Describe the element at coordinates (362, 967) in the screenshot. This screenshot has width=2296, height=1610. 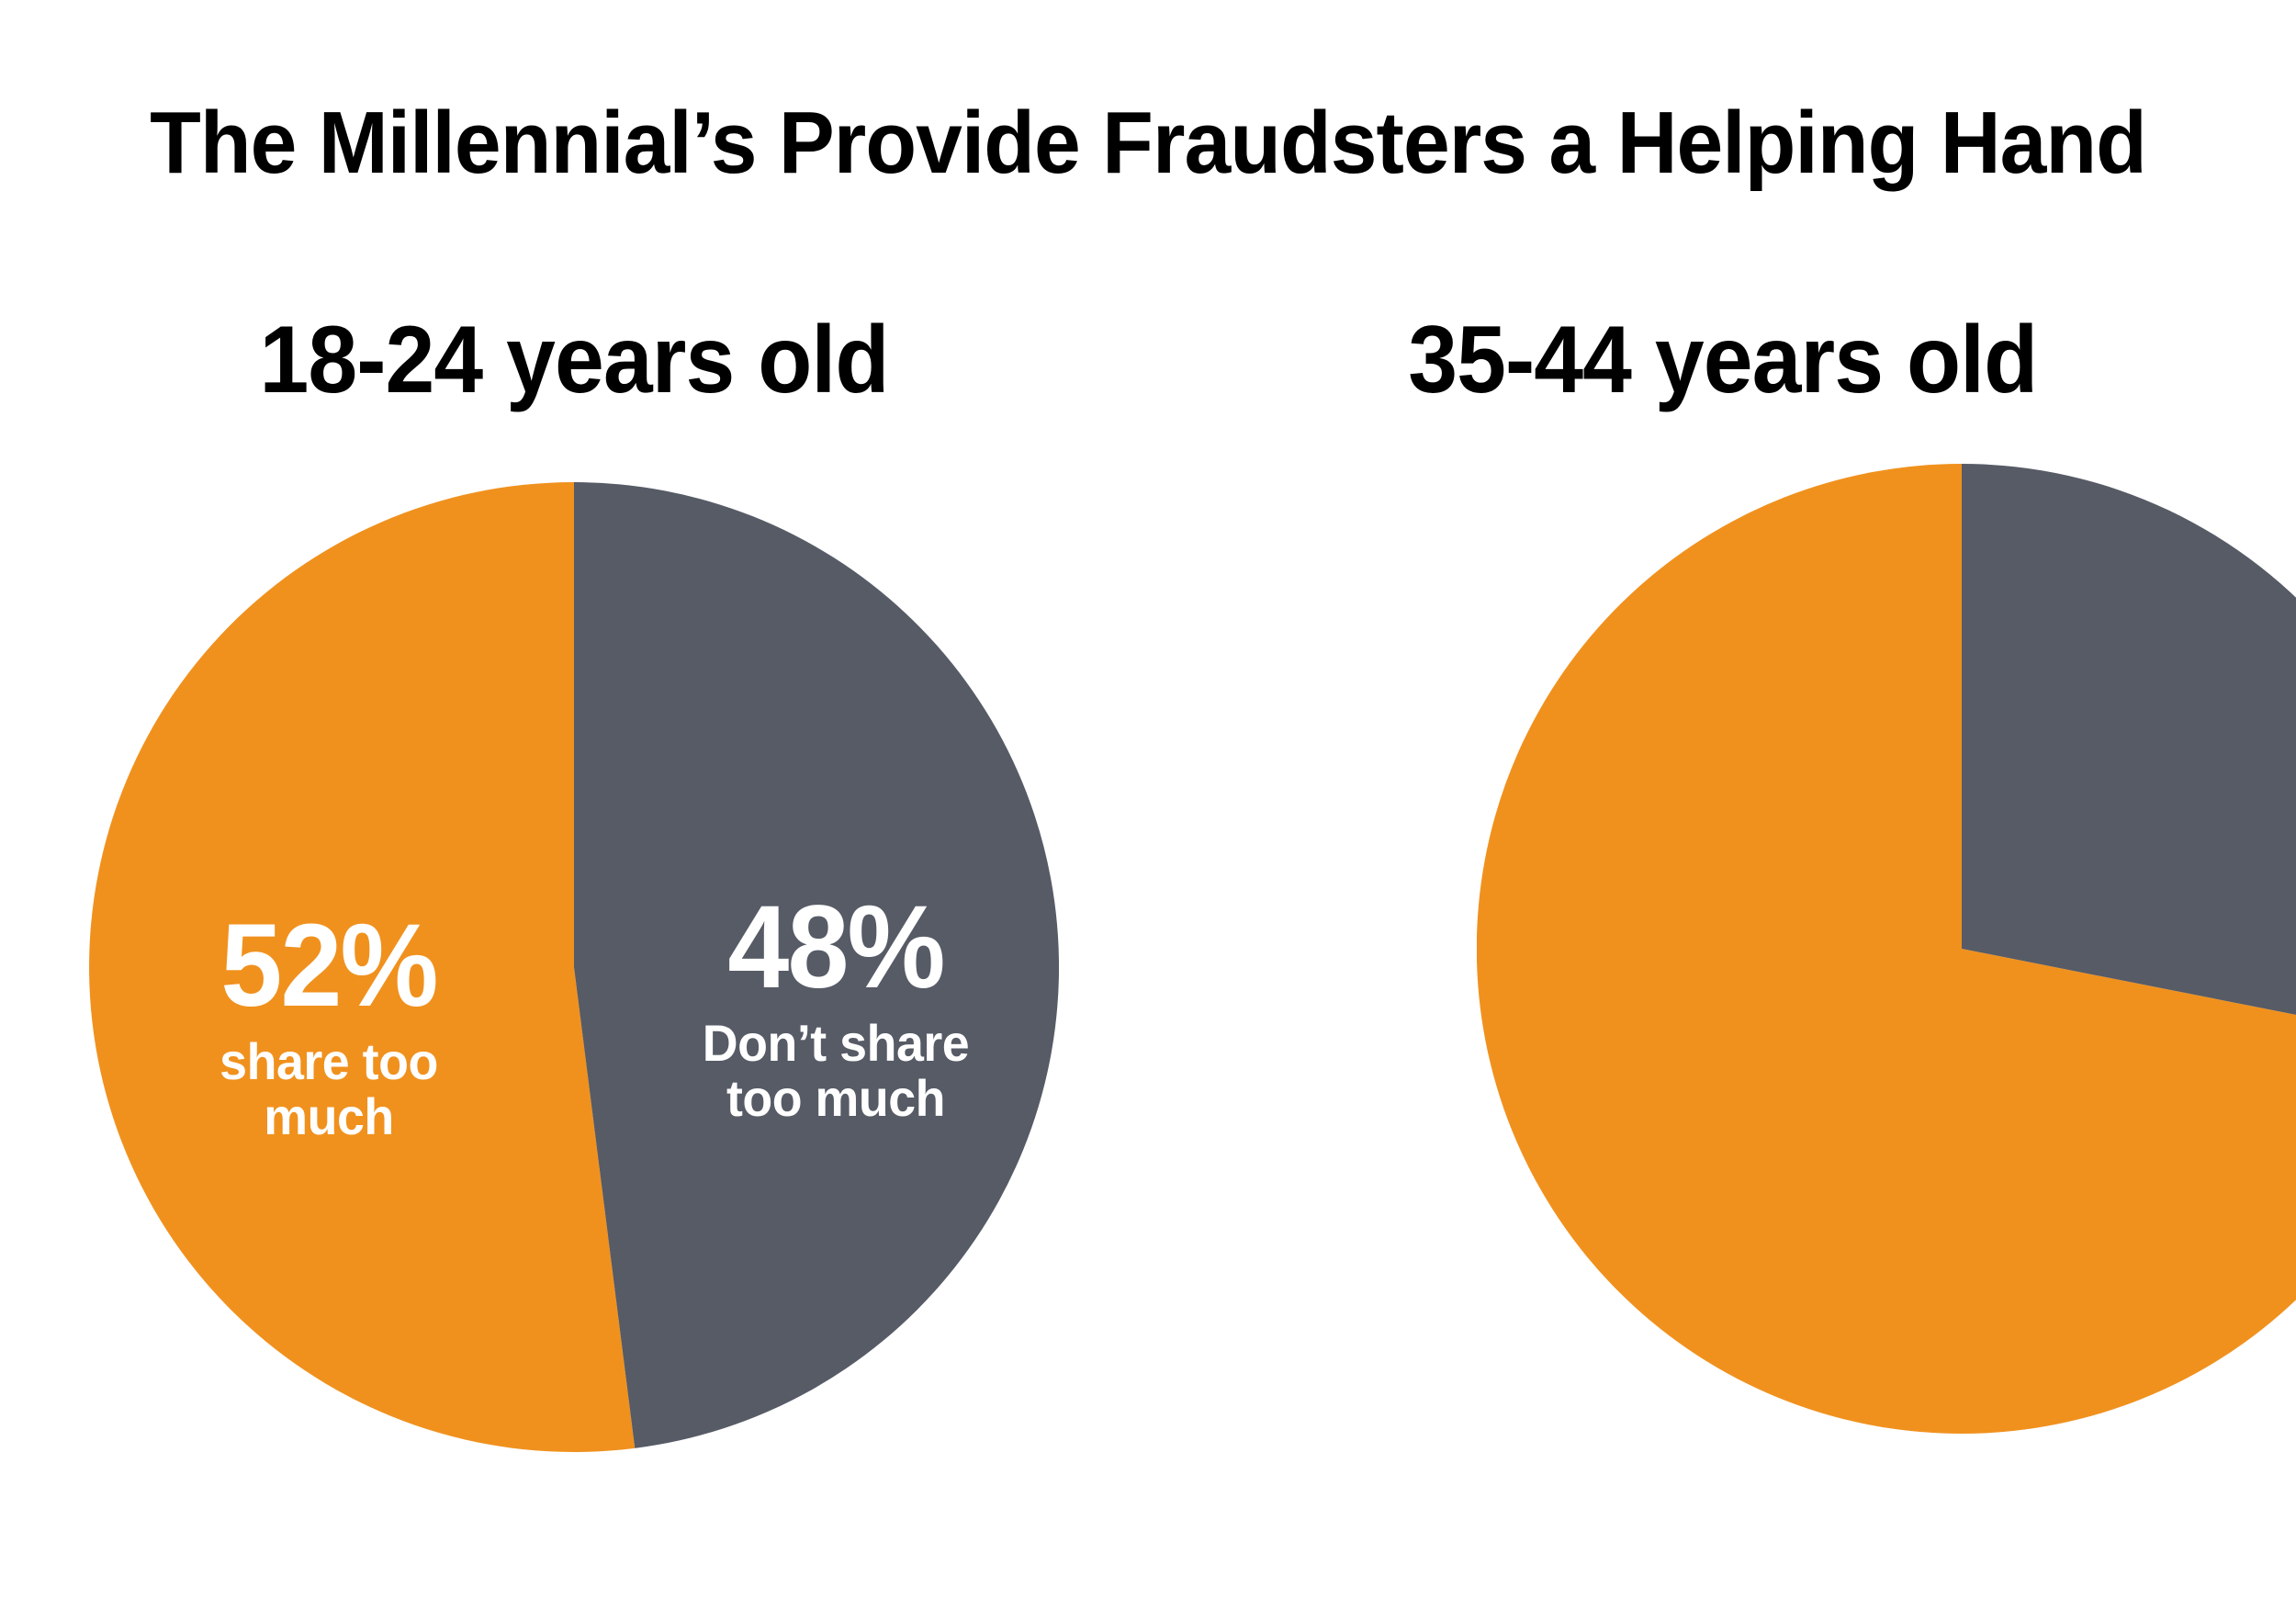
I see `pie-slice-18-24-share-too-much` at that location.